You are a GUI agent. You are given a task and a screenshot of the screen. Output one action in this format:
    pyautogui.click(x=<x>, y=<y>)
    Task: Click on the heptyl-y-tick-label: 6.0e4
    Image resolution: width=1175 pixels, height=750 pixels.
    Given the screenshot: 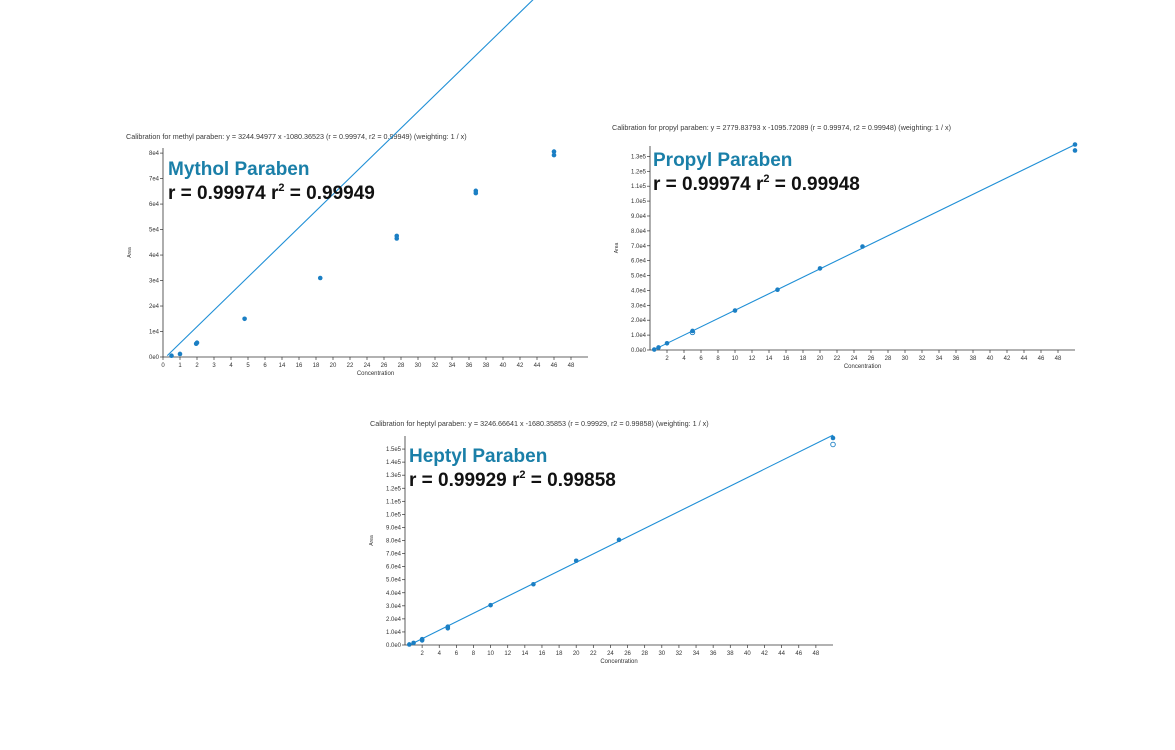 What is the action you would take?
    pyautogui.click(x=394, y=568)
    